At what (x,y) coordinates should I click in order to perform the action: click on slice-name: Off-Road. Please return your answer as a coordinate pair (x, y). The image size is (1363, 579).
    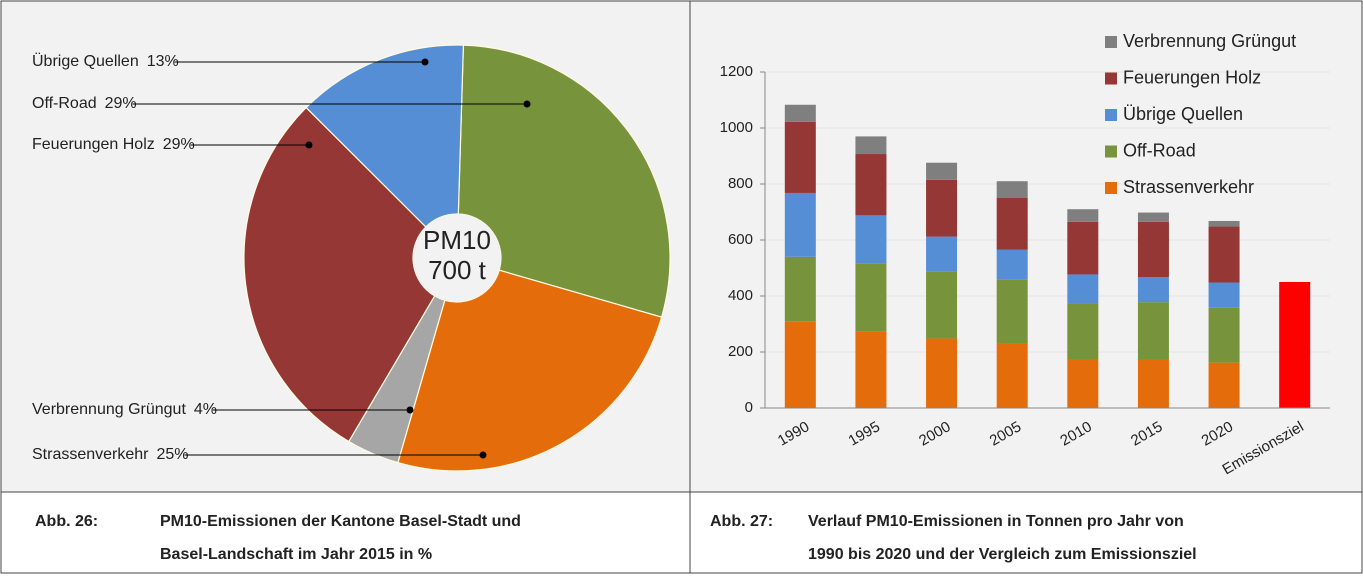
    Looking at the image, I should click on (64, 103).